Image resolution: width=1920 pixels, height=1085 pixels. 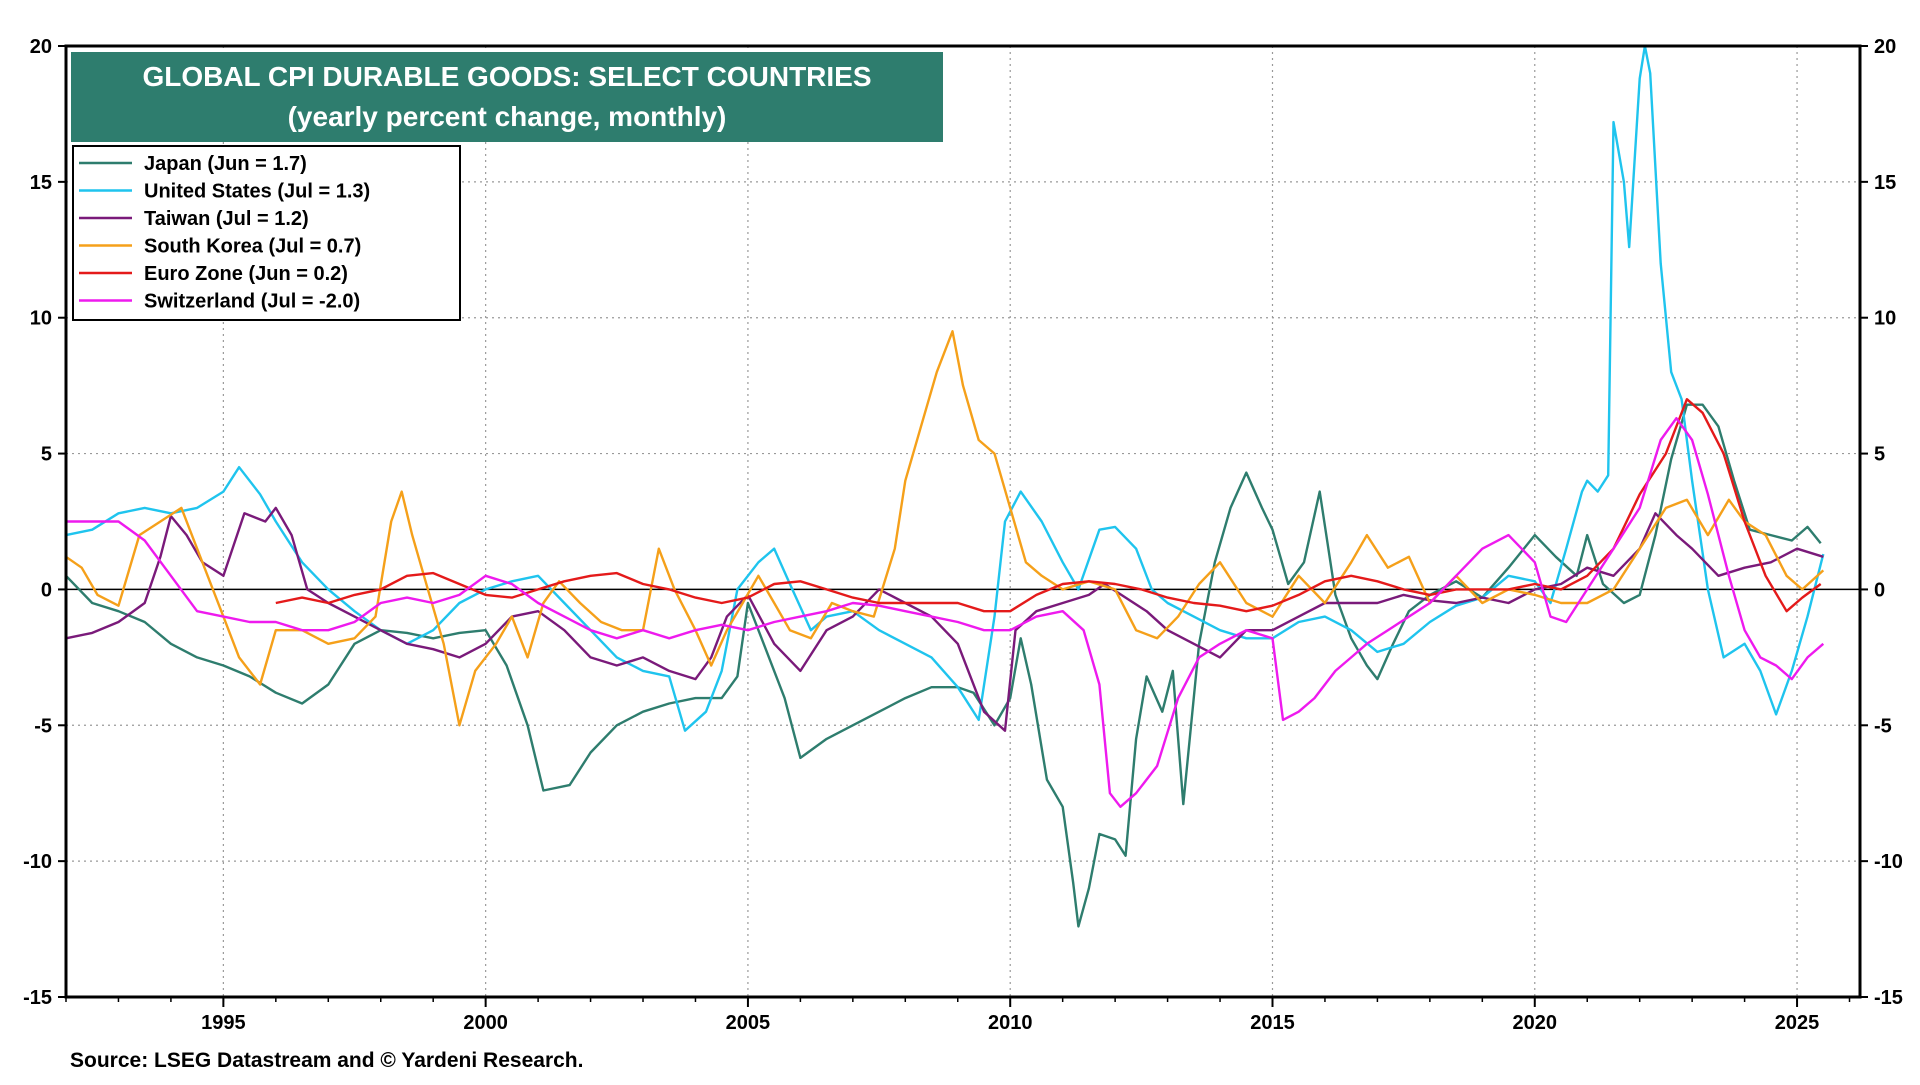 What do you see at coordinates (1272, 1023) in the screenshot?
I see `x-tick-label: 2015` at bounding box center [1272, 1023].